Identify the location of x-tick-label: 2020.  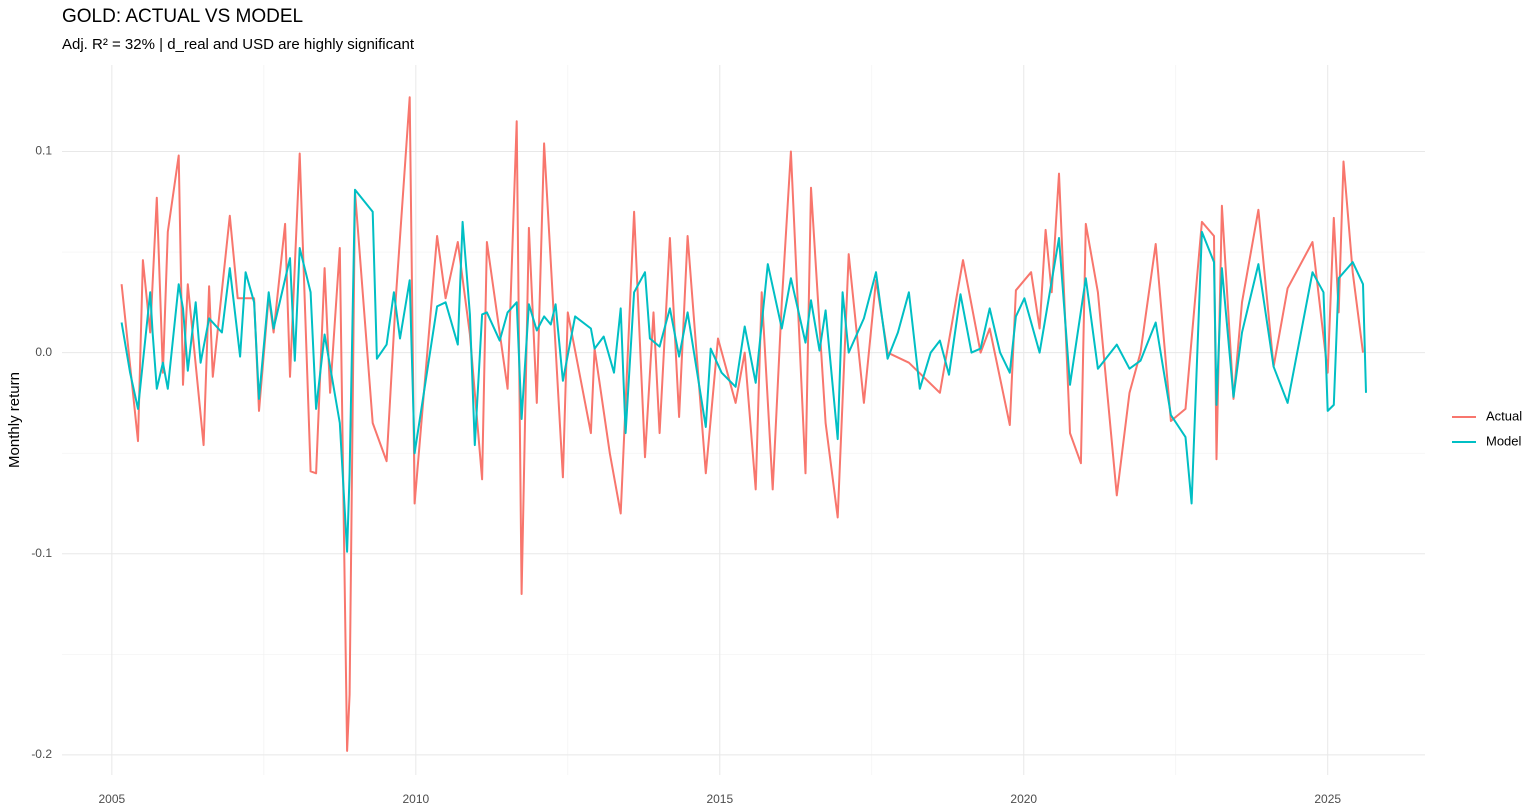
(1023, 799).